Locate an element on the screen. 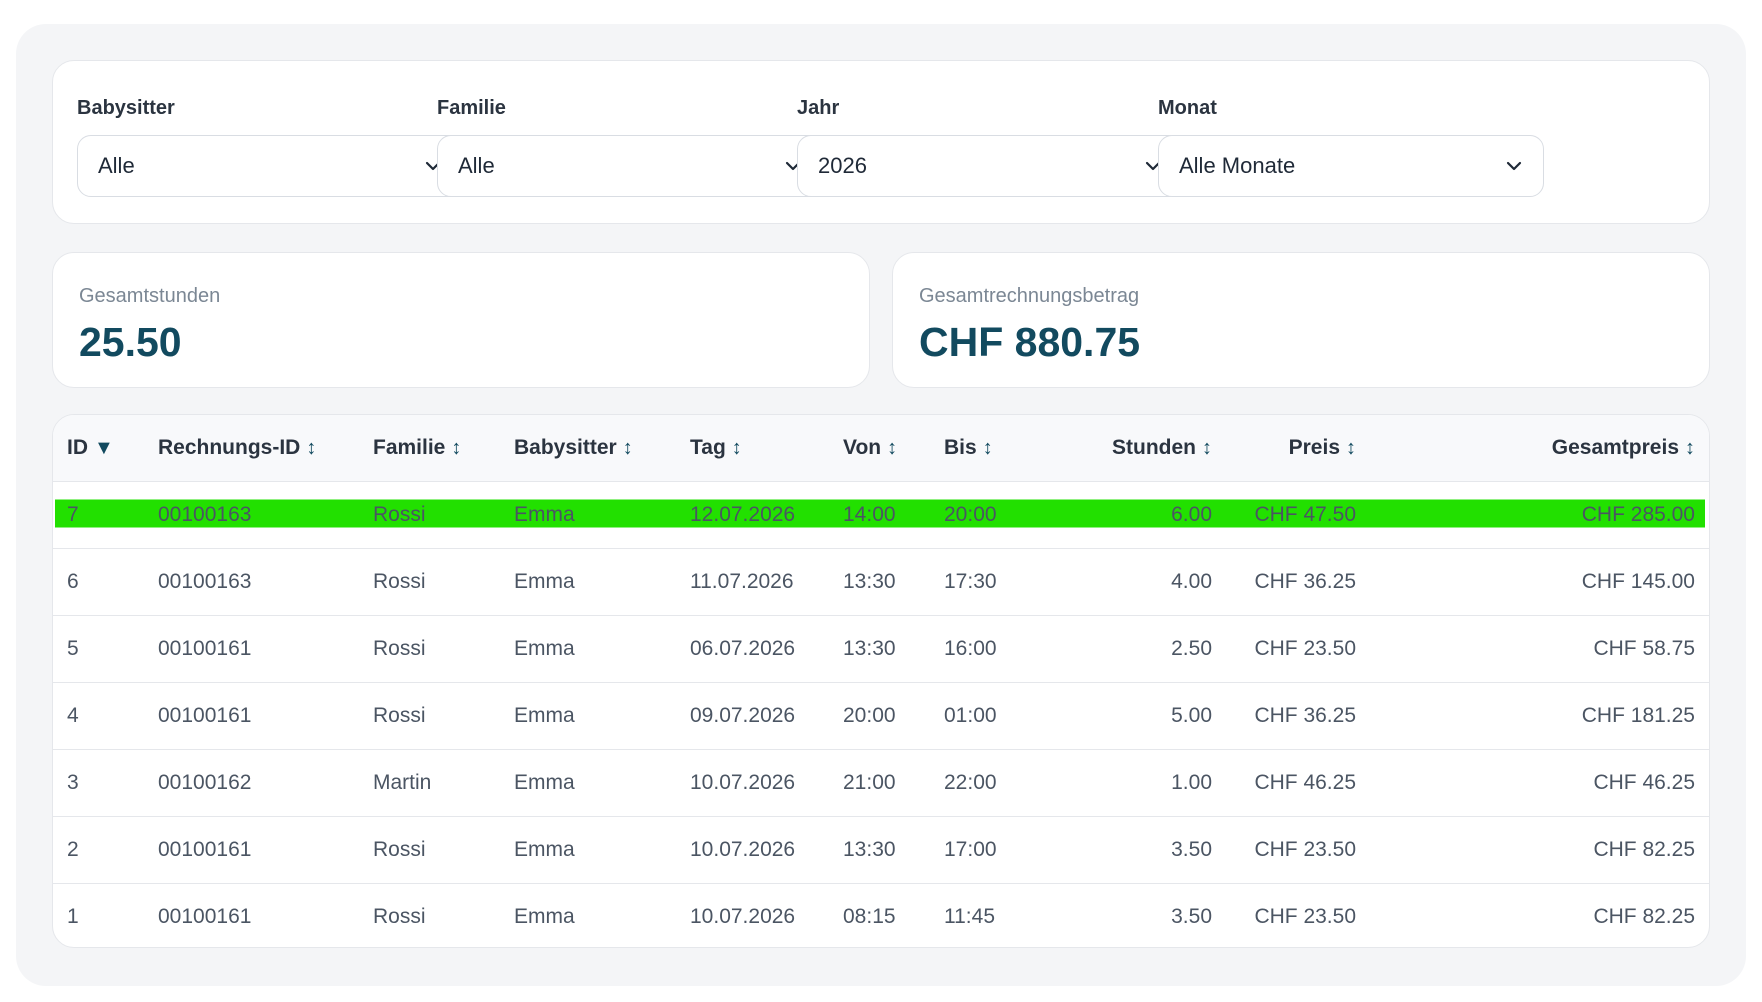 Image resolution: width=1762 pixels, height=1002 pixels. cell-id: 5 is located at coordinates (98, 649).